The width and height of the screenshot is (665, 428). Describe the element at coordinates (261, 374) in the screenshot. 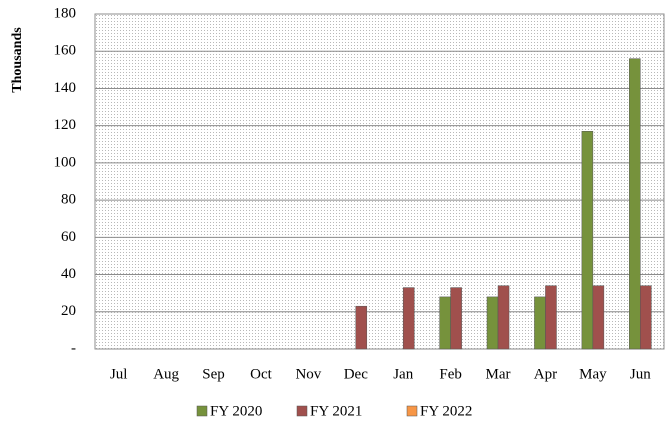

I see `x-tick-label: Oct` at that location.